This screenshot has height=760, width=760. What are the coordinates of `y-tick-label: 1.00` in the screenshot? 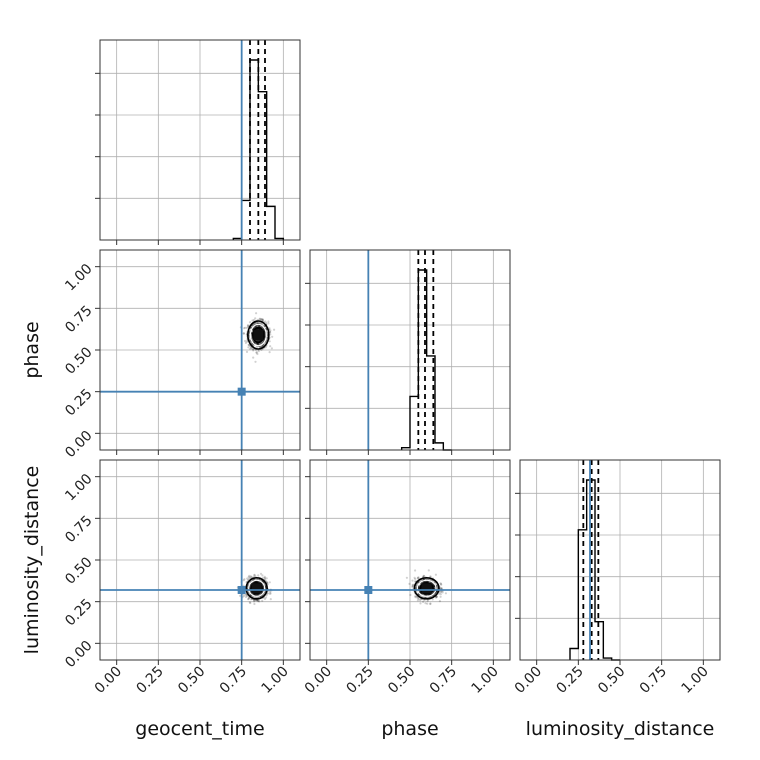 It's located at (78, 277).